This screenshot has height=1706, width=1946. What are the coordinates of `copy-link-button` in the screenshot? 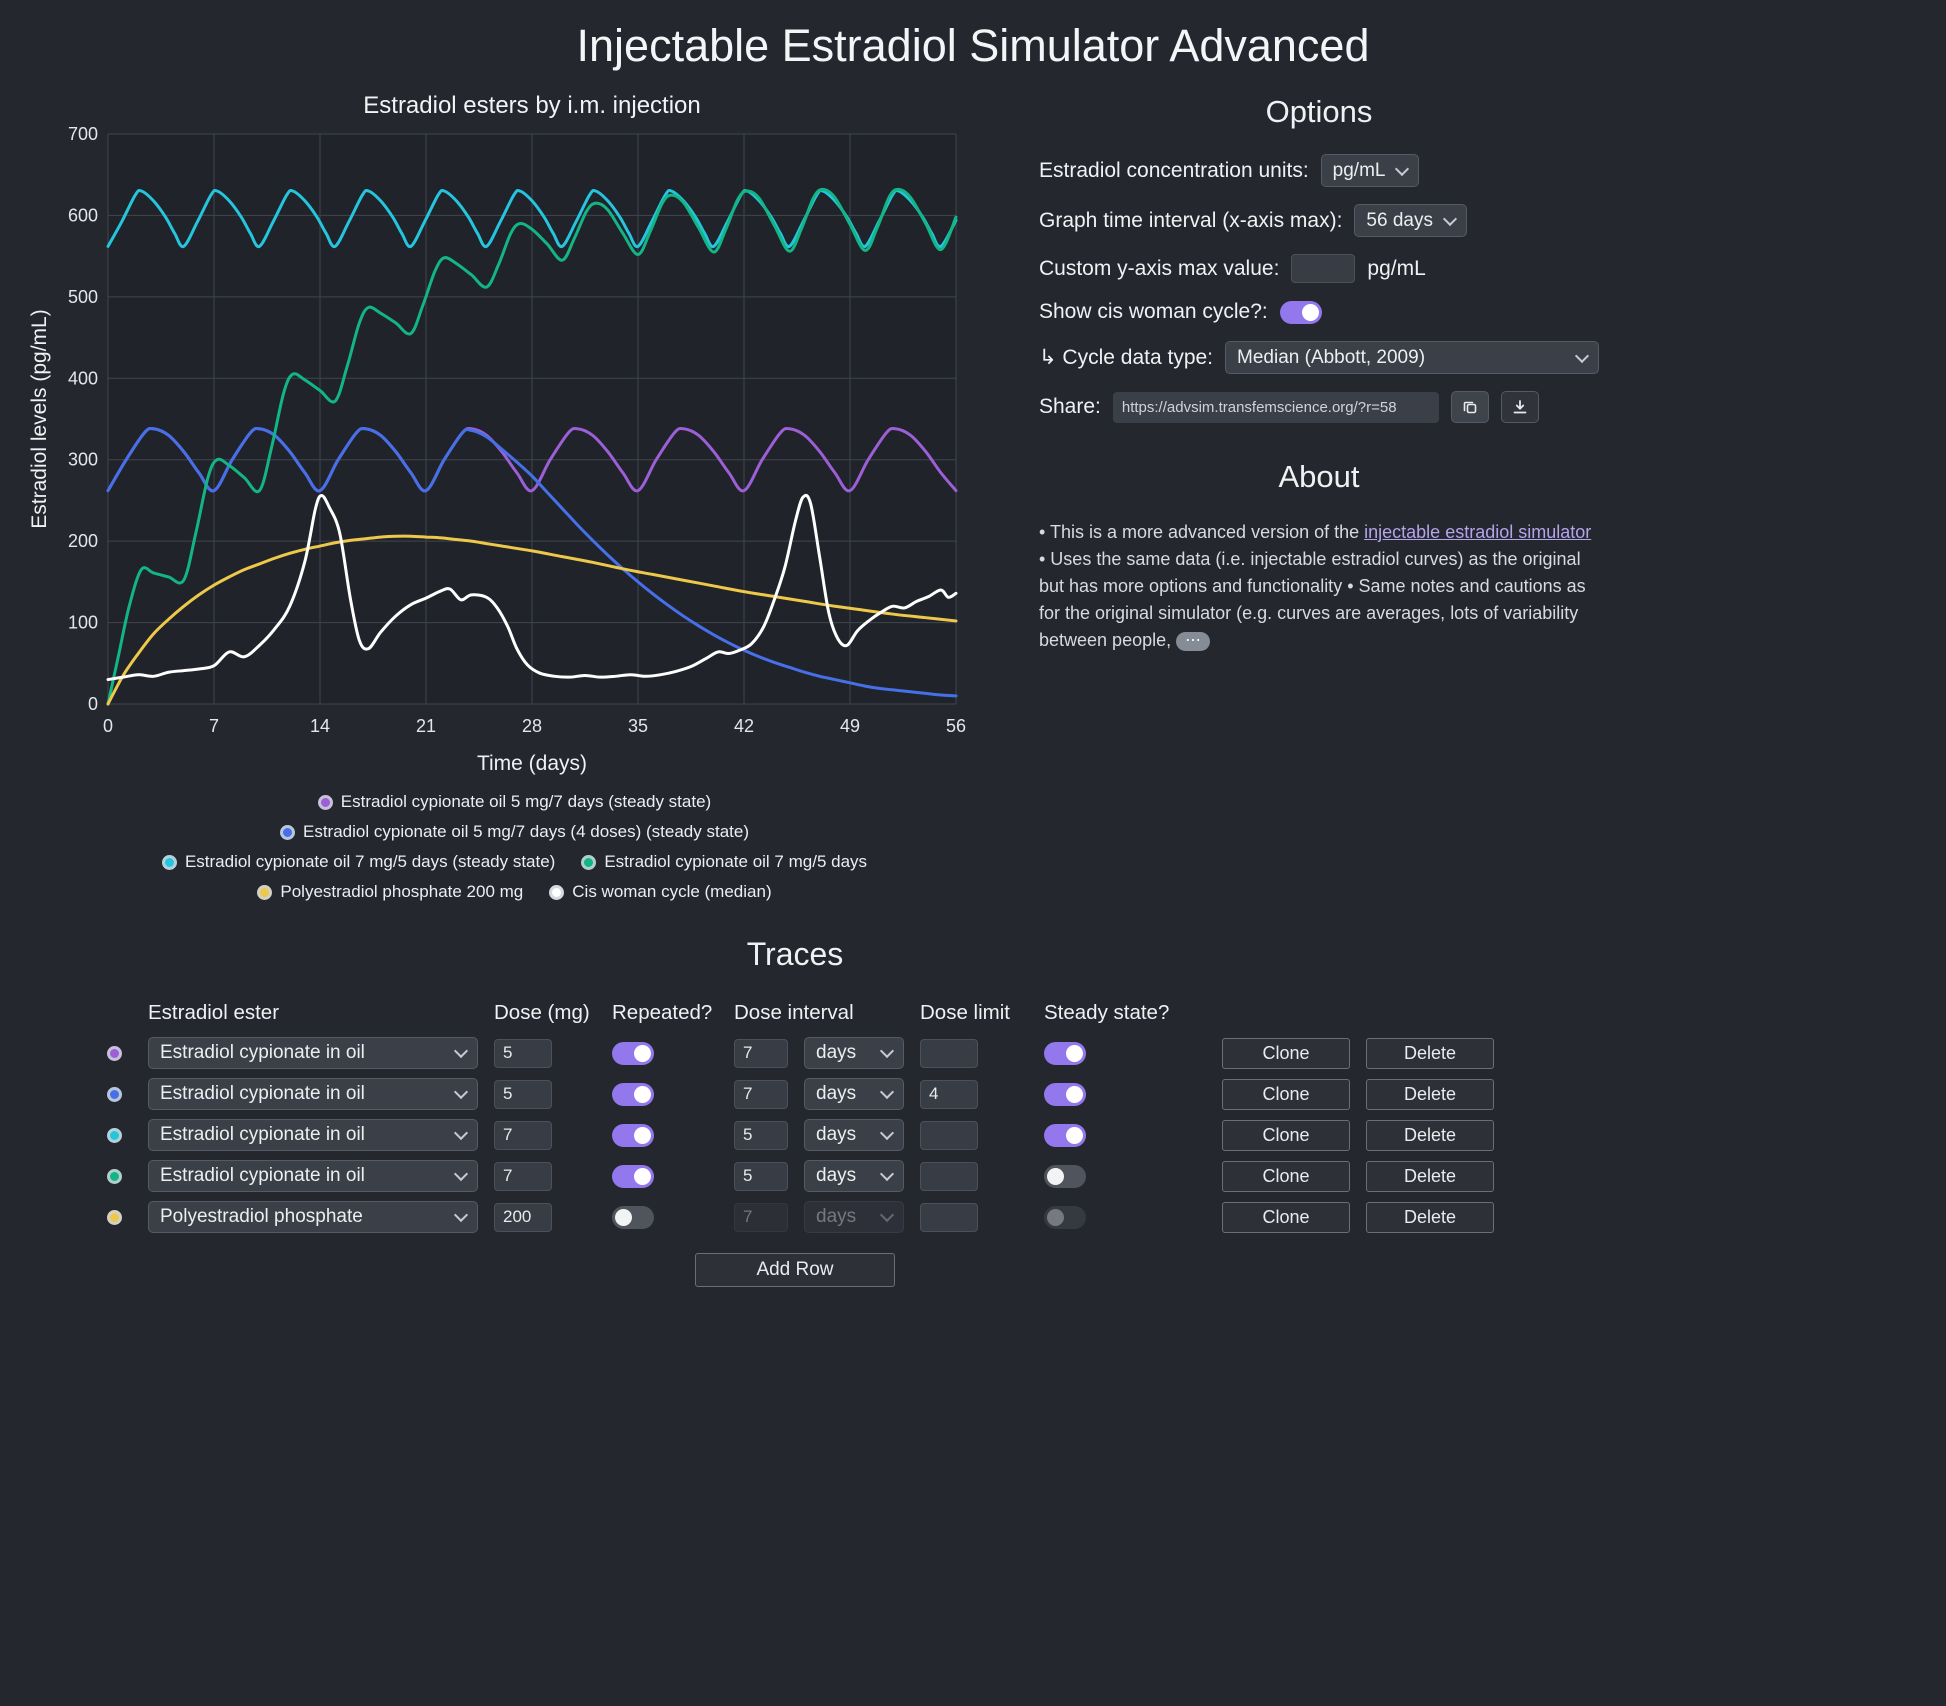 It's located at (1469, 407).